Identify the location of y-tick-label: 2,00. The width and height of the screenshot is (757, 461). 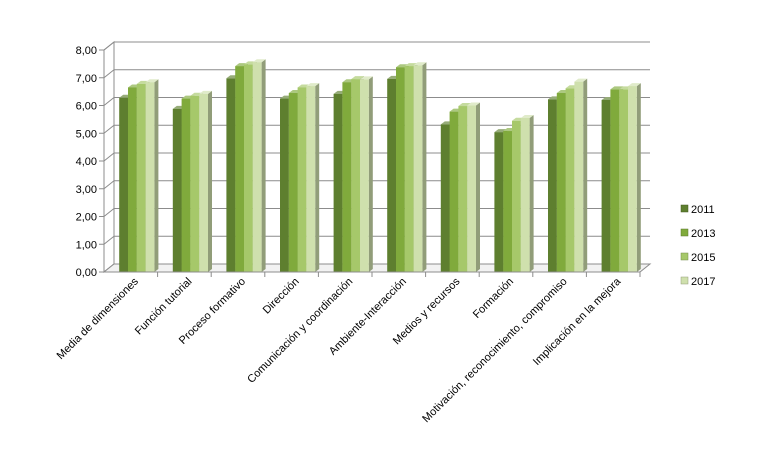
(86, 218).